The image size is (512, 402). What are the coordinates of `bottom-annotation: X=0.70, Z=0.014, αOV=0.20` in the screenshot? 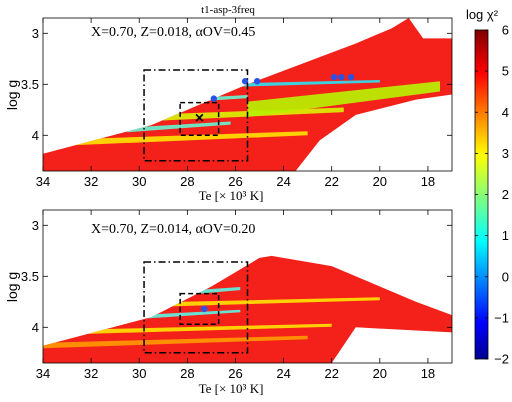 It's located at (173, 229).